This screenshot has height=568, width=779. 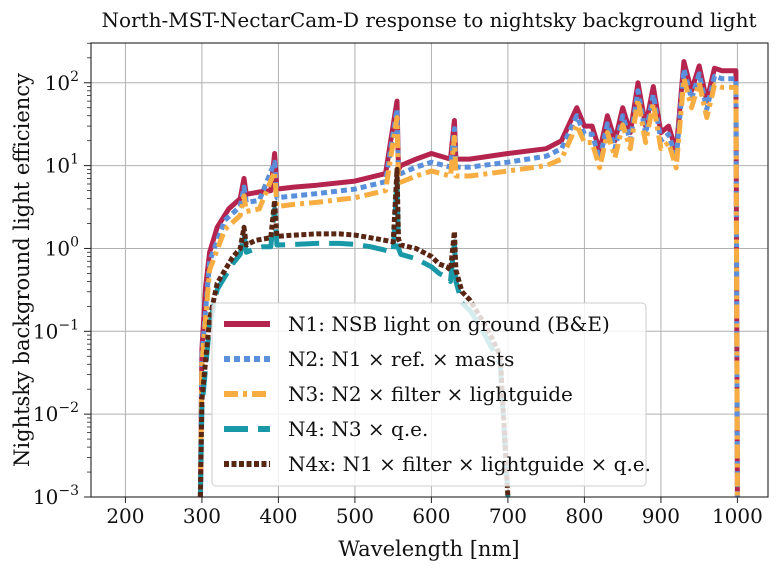 I want to click on y-tick-label-2: 10², so click(x=62, y=82).